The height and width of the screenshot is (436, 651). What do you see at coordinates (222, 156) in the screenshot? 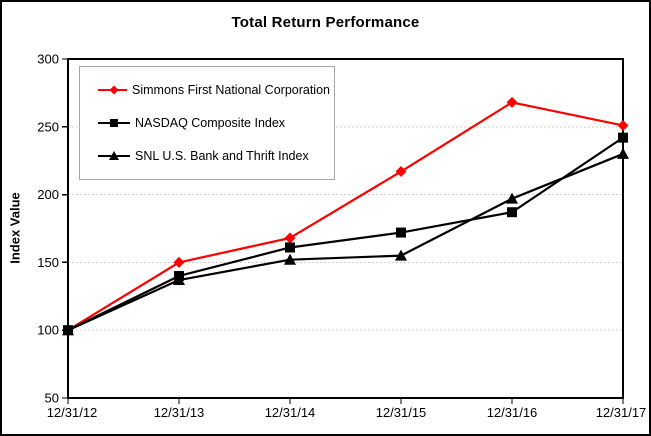
I see `legend-item-label: SNL U.S. Bank and Thrift Index` at bounding box center [222, 156].